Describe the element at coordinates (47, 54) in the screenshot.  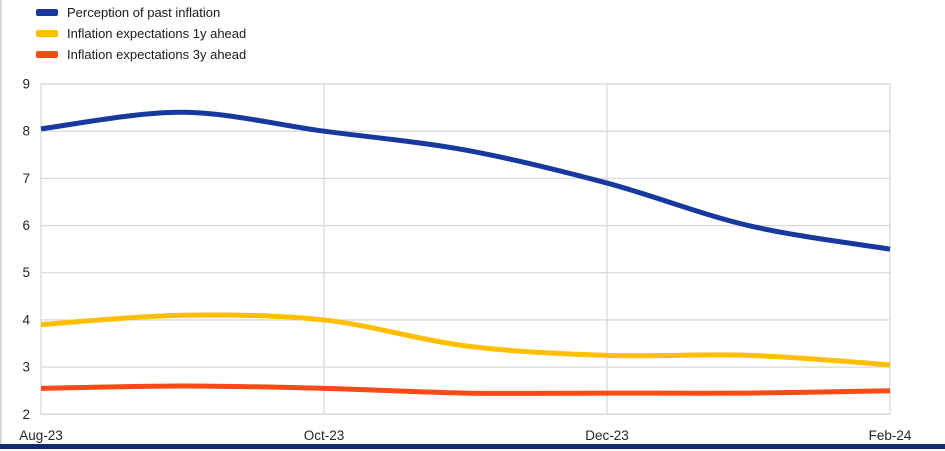
I see `legend-swatch-expectations-3y` at that location.